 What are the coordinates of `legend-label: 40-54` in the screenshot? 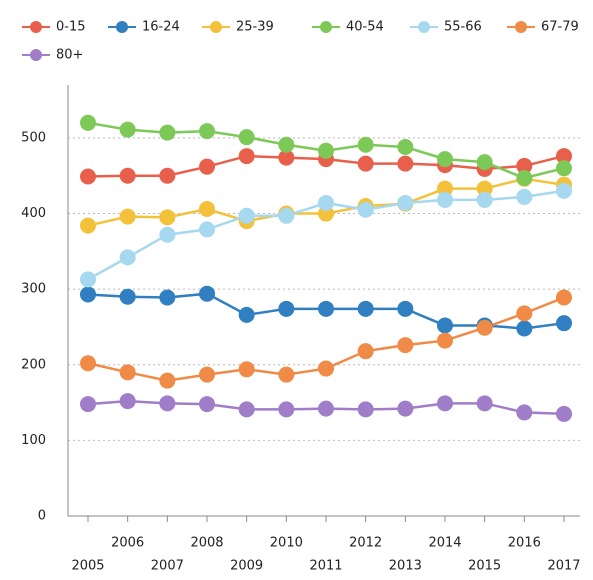 It's located at (365, 27).